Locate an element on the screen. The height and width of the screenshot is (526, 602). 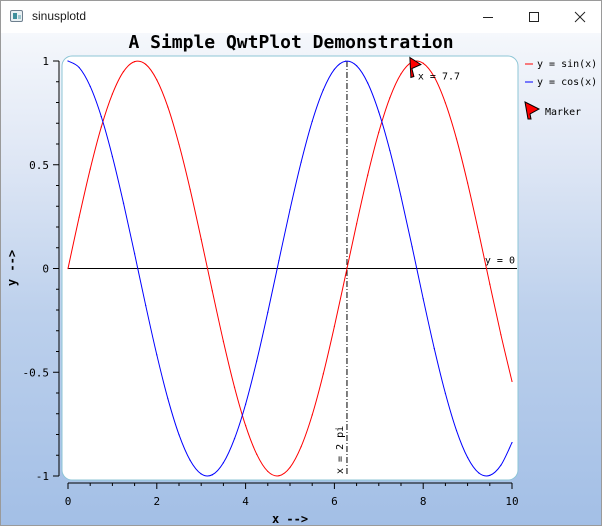
y-tick-label: 0.5 is located at coordinates (39, 165).